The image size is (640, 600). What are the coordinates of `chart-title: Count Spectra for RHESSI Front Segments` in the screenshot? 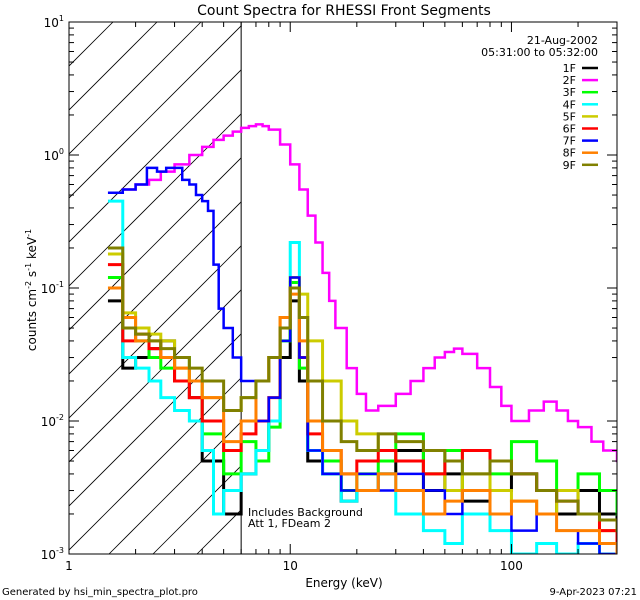 It's located at (344, 11).